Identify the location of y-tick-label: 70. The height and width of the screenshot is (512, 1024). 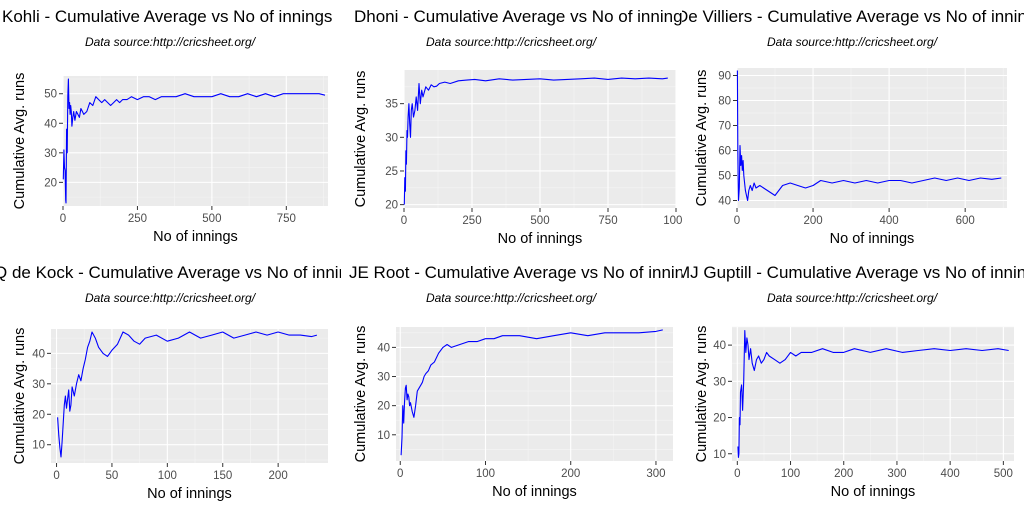
(724, 127).